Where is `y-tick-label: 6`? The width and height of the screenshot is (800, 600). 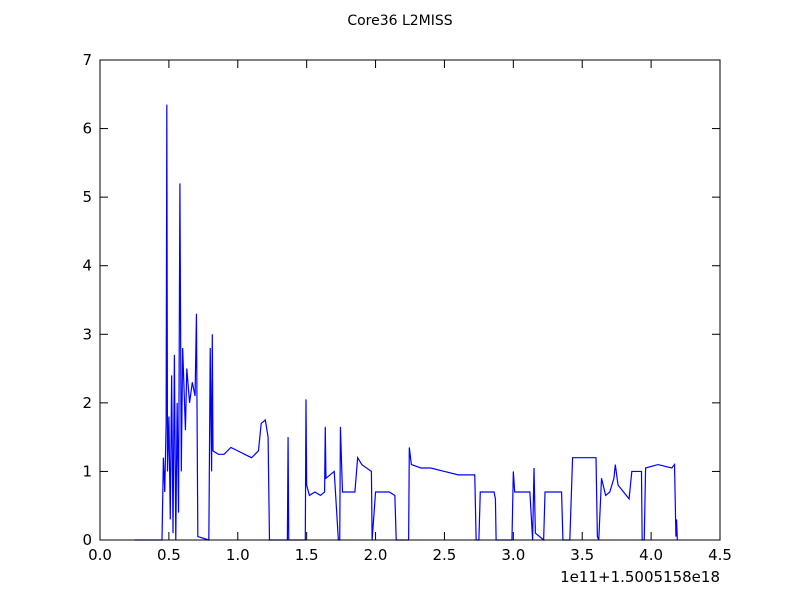 y-tick-label: 6 is located at coordinates (87, 129).